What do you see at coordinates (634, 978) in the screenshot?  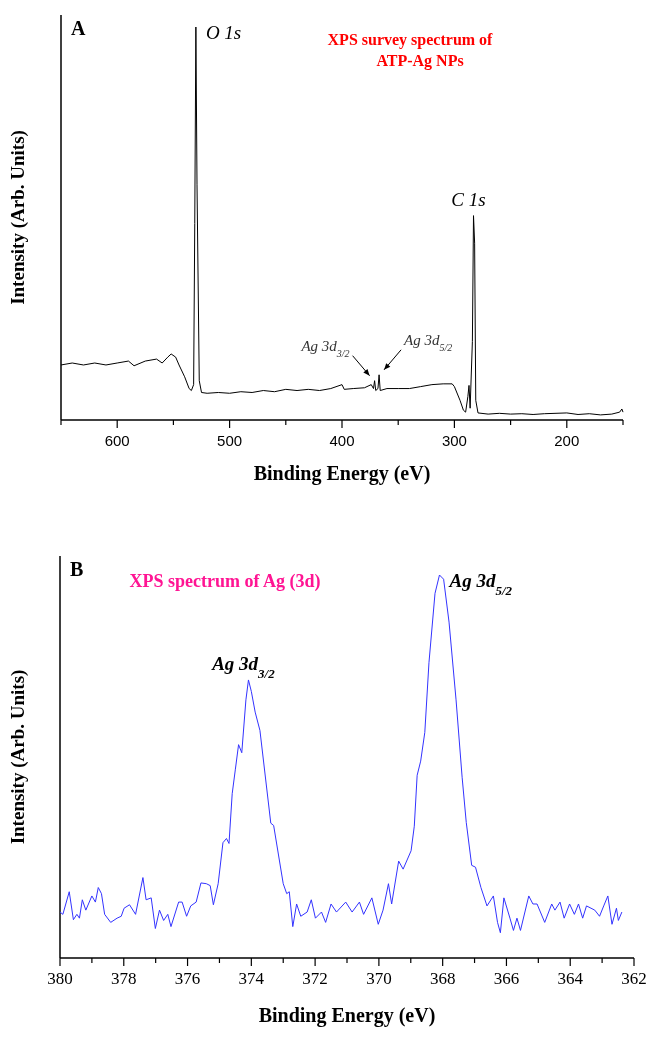 I see `x-tick-label: 362` at bounding box center [634, 978].